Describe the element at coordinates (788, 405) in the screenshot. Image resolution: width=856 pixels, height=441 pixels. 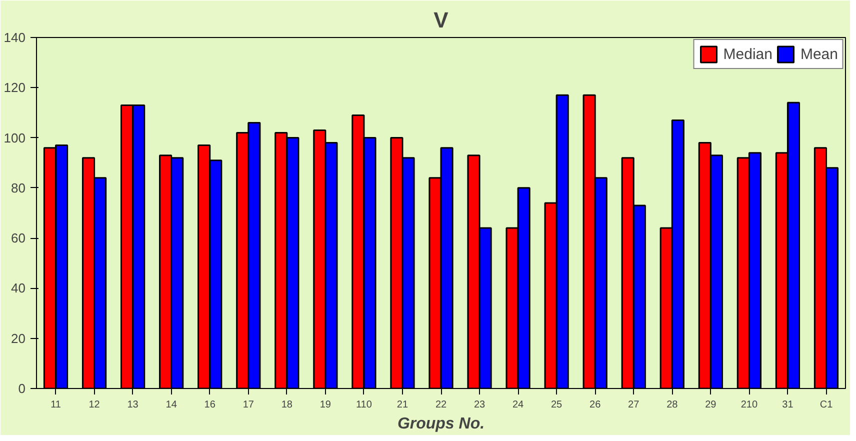
I see `x-tick-label: 31` at that location.